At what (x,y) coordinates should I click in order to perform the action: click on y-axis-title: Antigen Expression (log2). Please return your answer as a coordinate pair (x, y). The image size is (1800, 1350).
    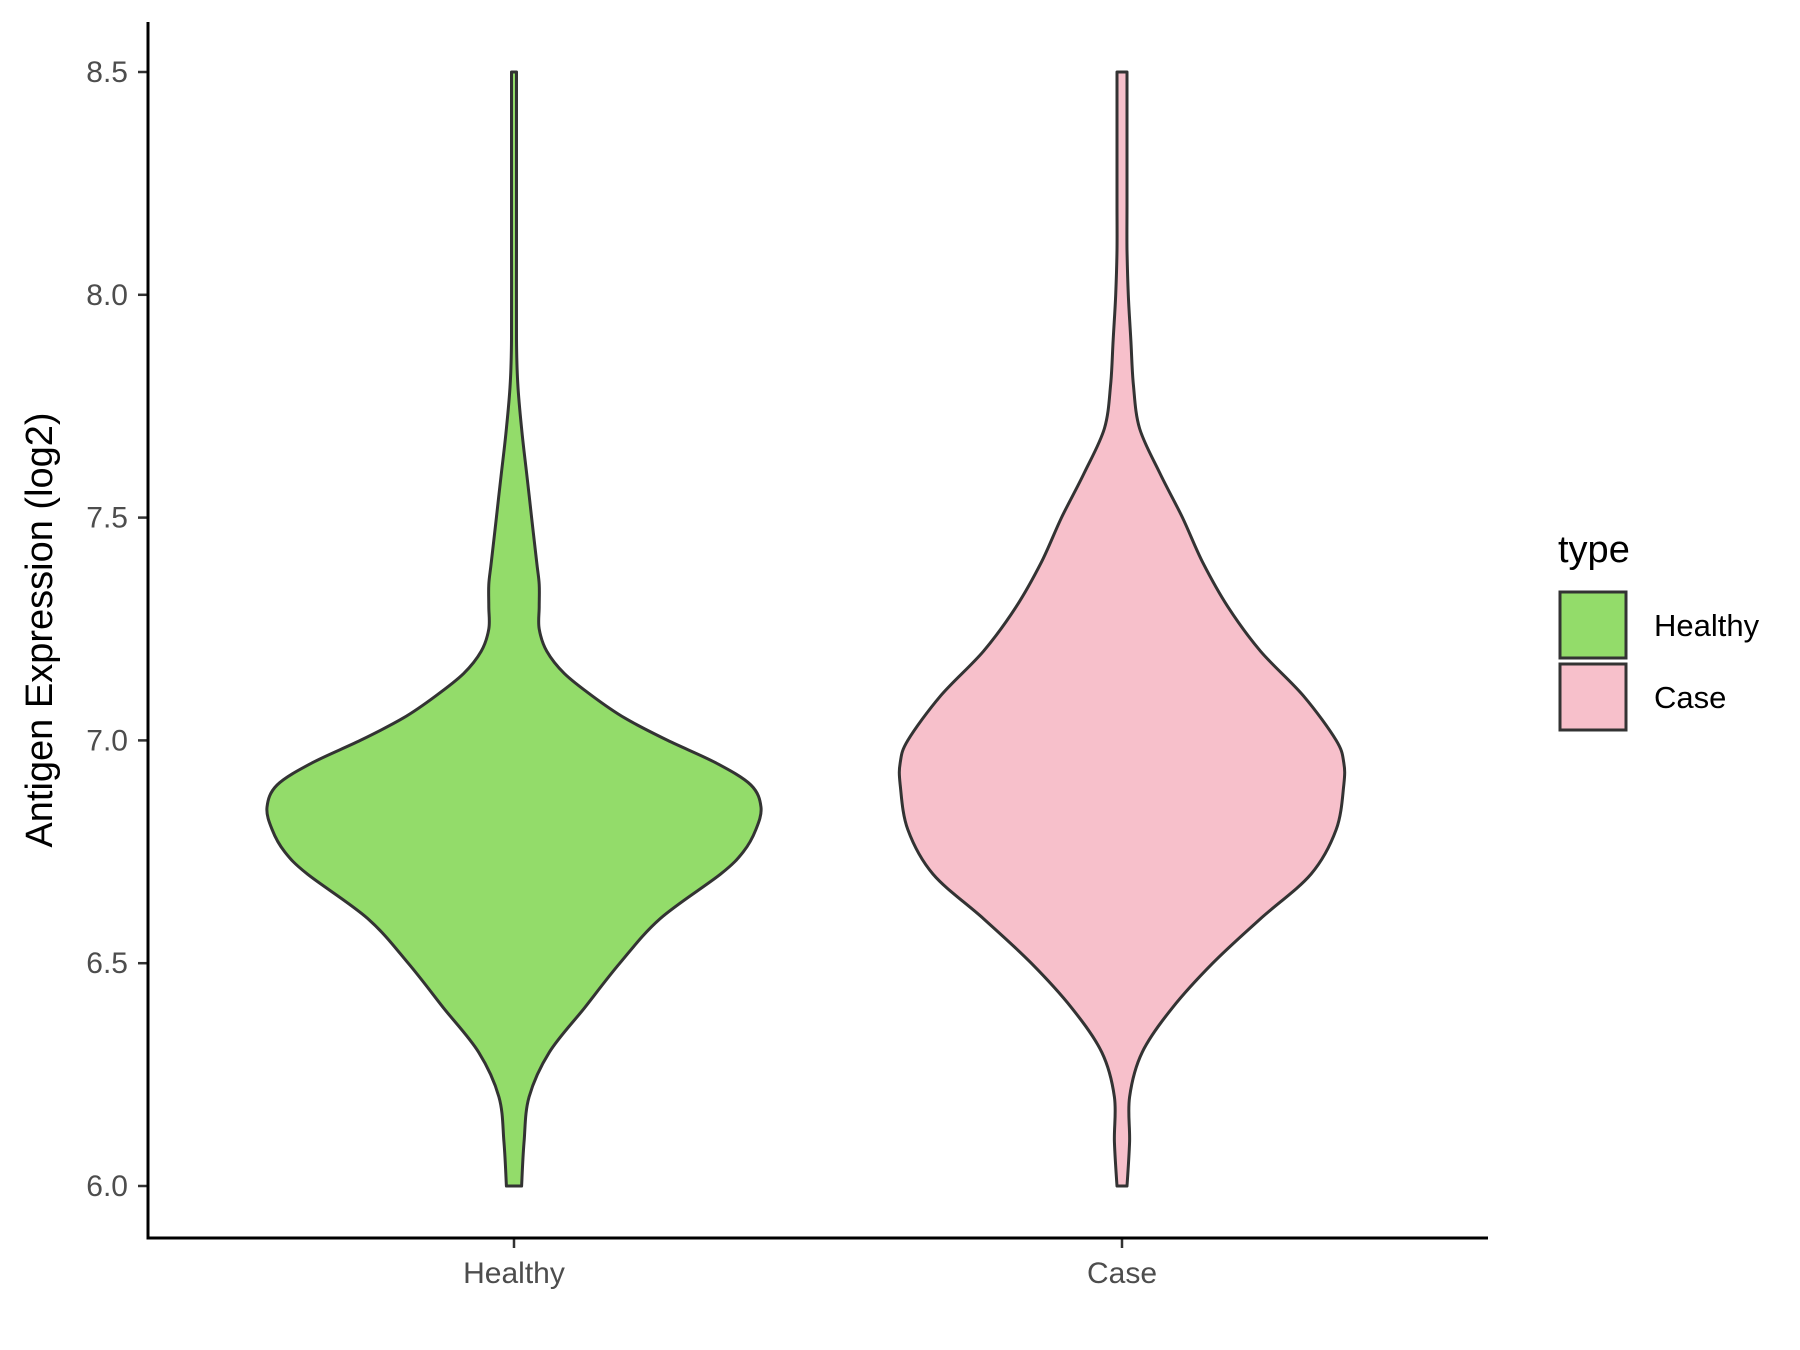
    Looking at the image, I should click on (40, 629).